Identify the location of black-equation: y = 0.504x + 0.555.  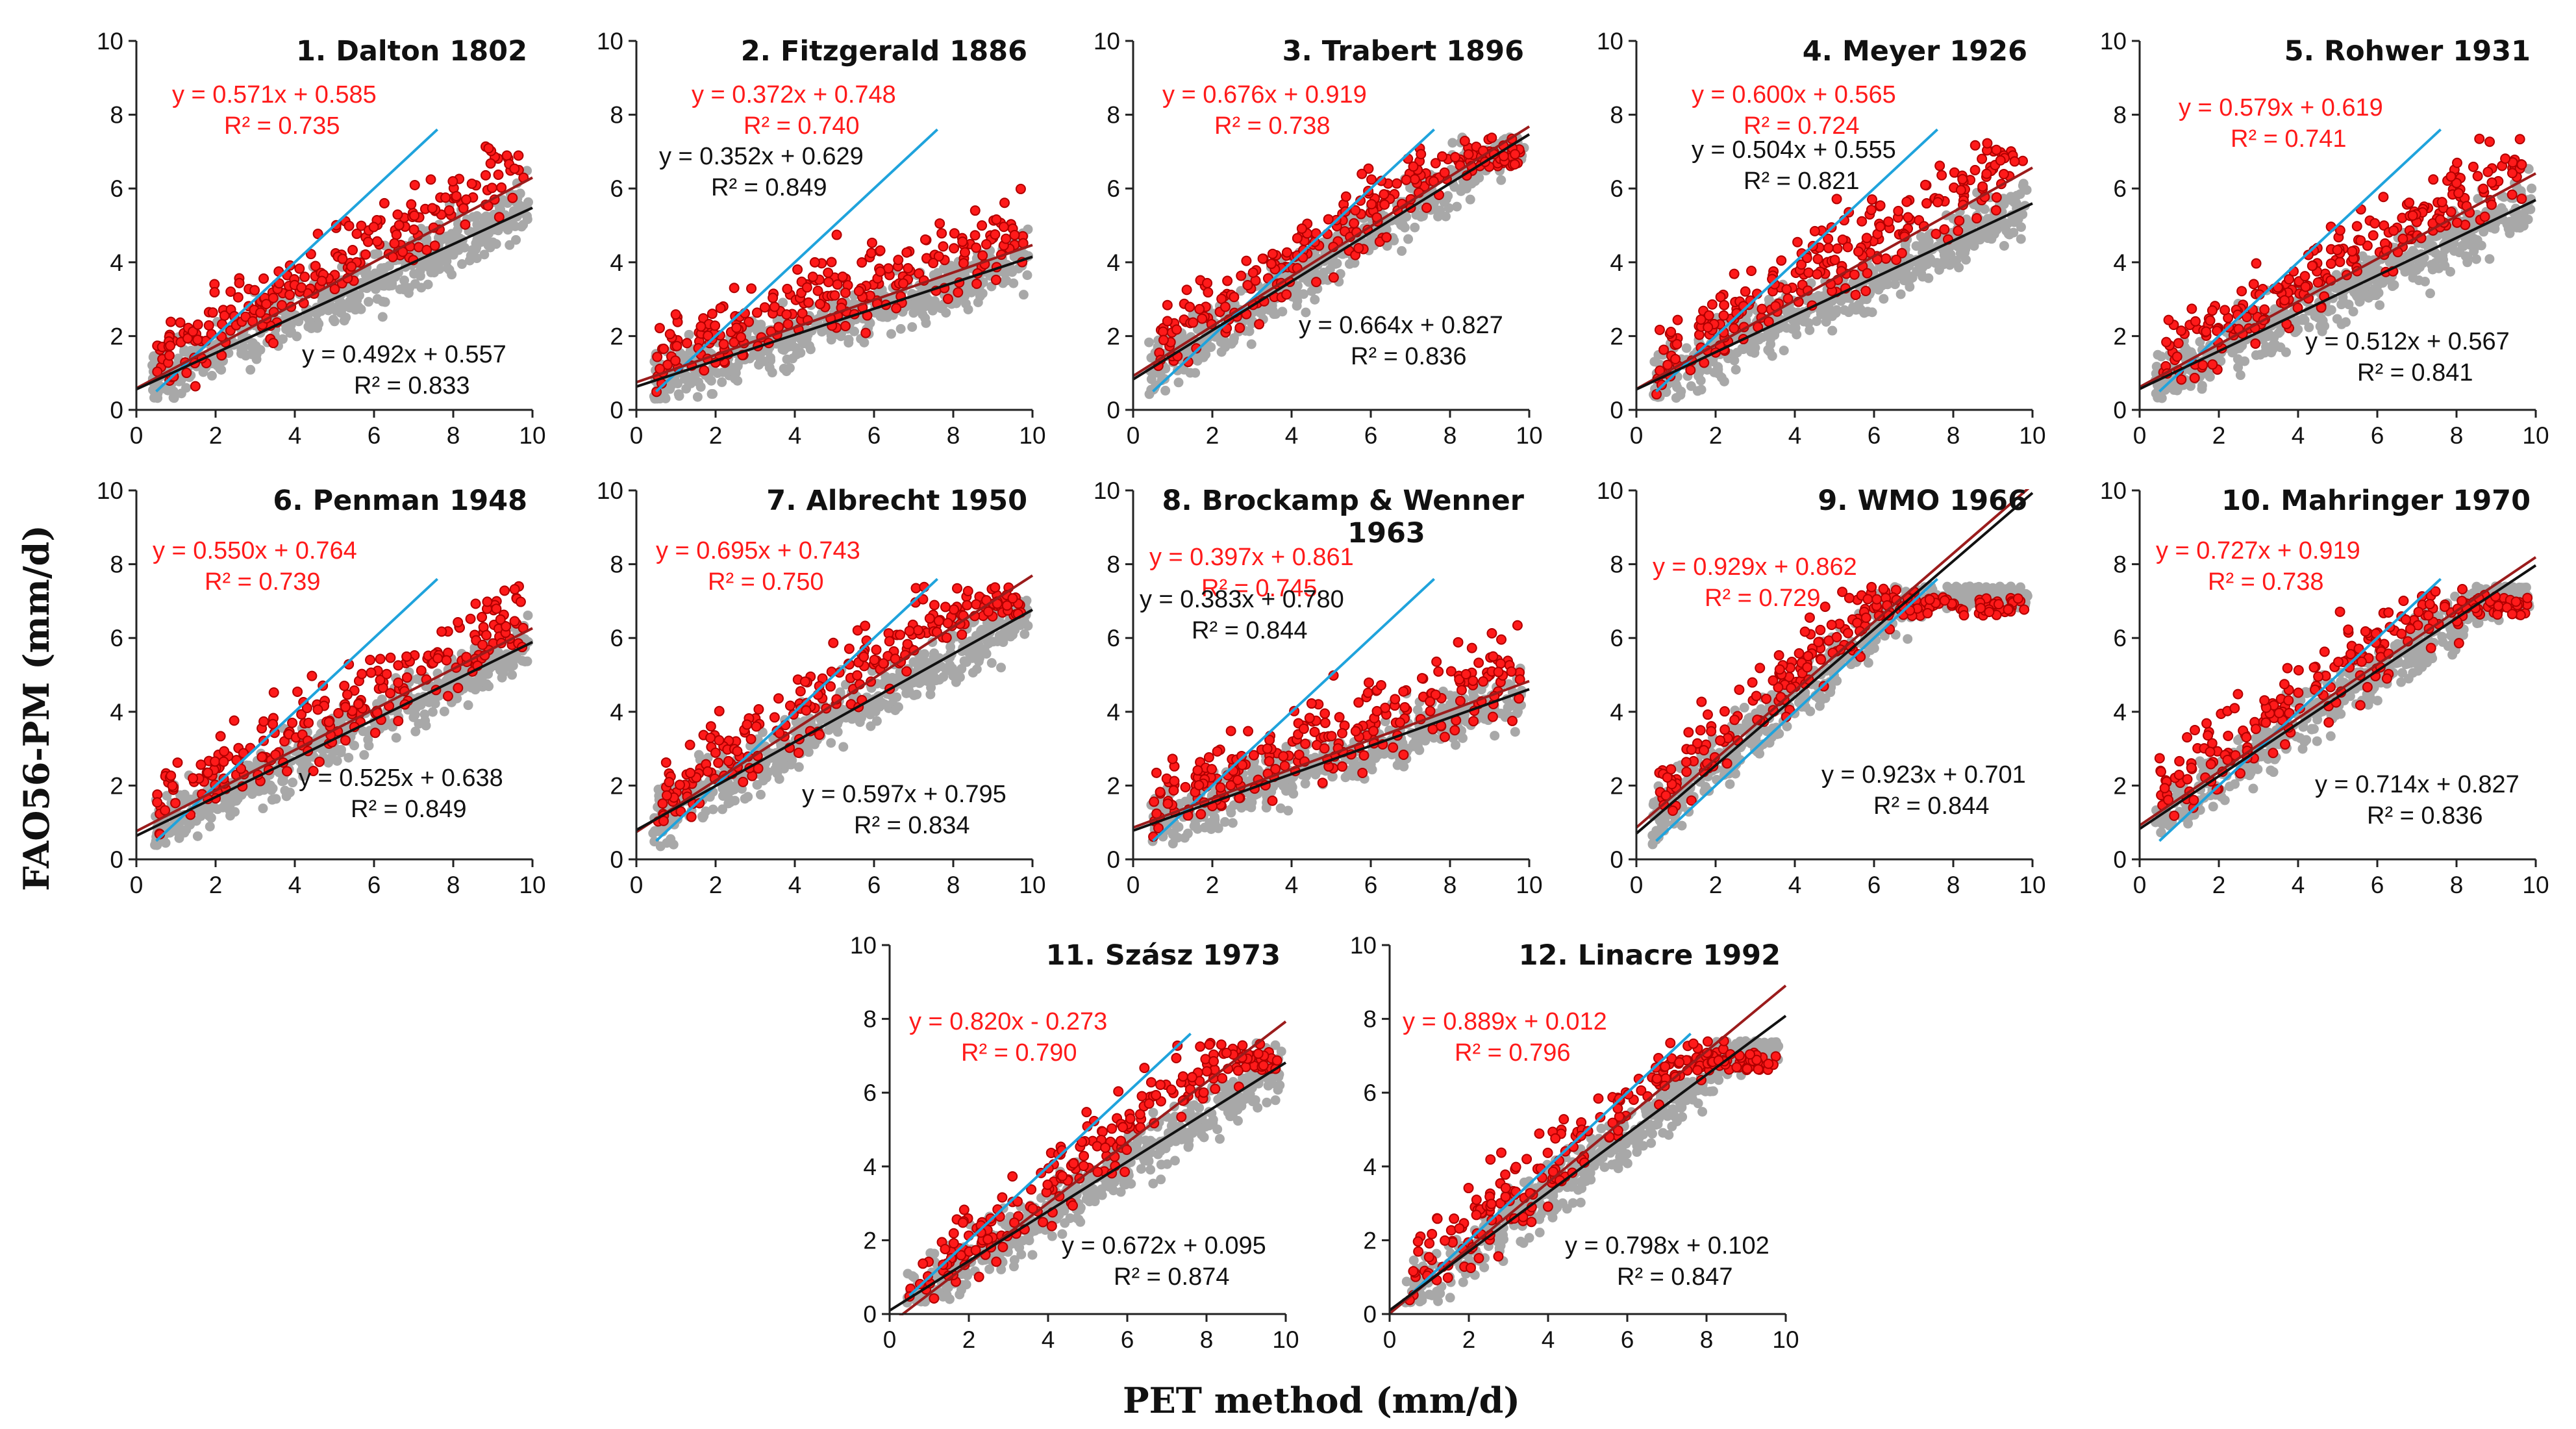
(1794, 150).